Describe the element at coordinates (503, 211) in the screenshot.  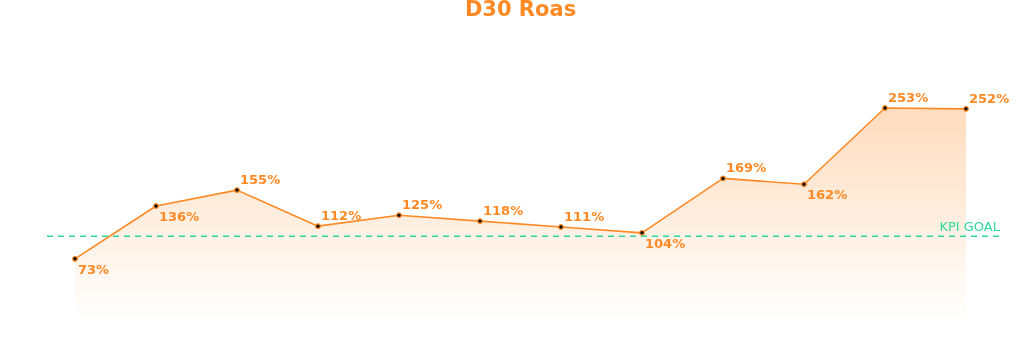
I see `data-label: 118%` at that location.